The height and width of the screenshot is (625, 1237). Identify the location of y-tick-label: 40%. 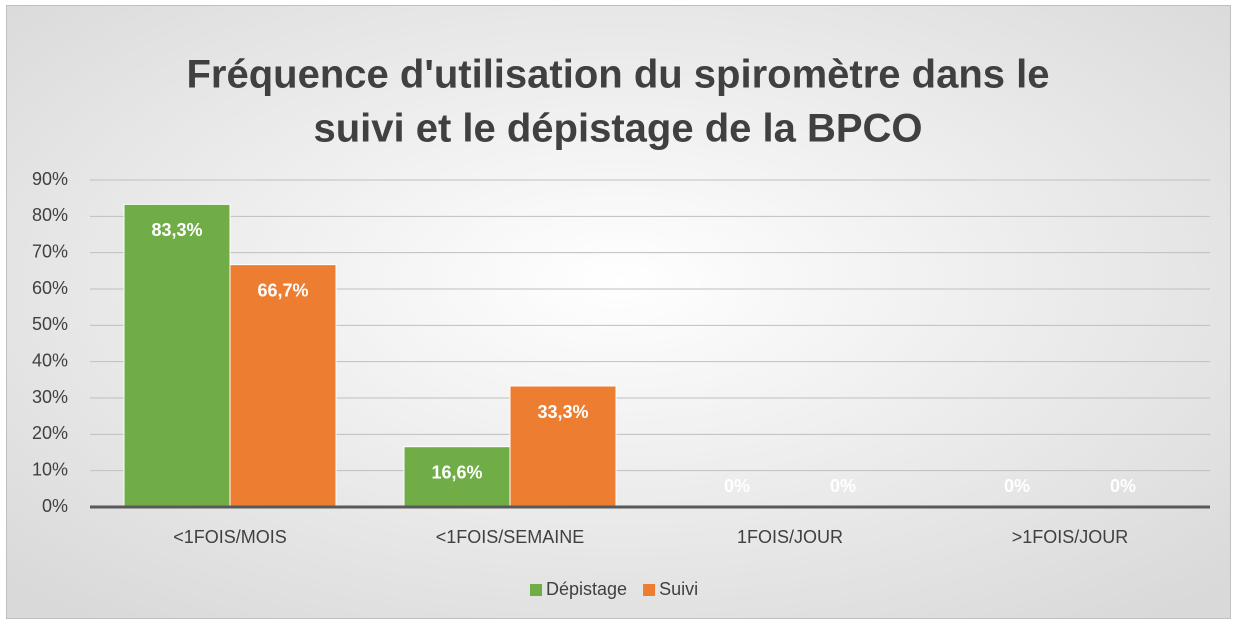
(50, 360).